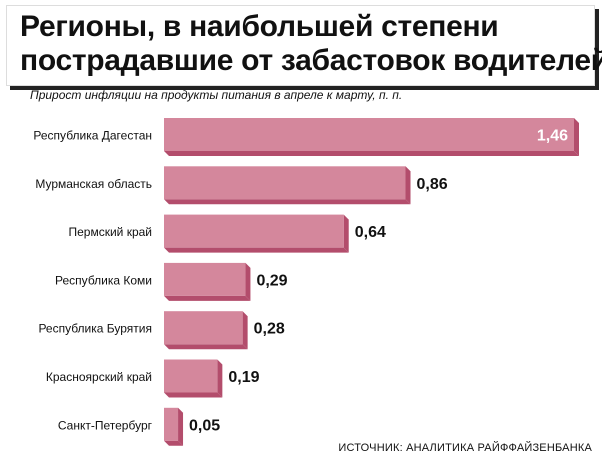 Image resolution: width=602 pixels, height=471 pixels. I want to click on chart-title-line-2: пострадавшие от забастовок водителей, so click(311, 60).